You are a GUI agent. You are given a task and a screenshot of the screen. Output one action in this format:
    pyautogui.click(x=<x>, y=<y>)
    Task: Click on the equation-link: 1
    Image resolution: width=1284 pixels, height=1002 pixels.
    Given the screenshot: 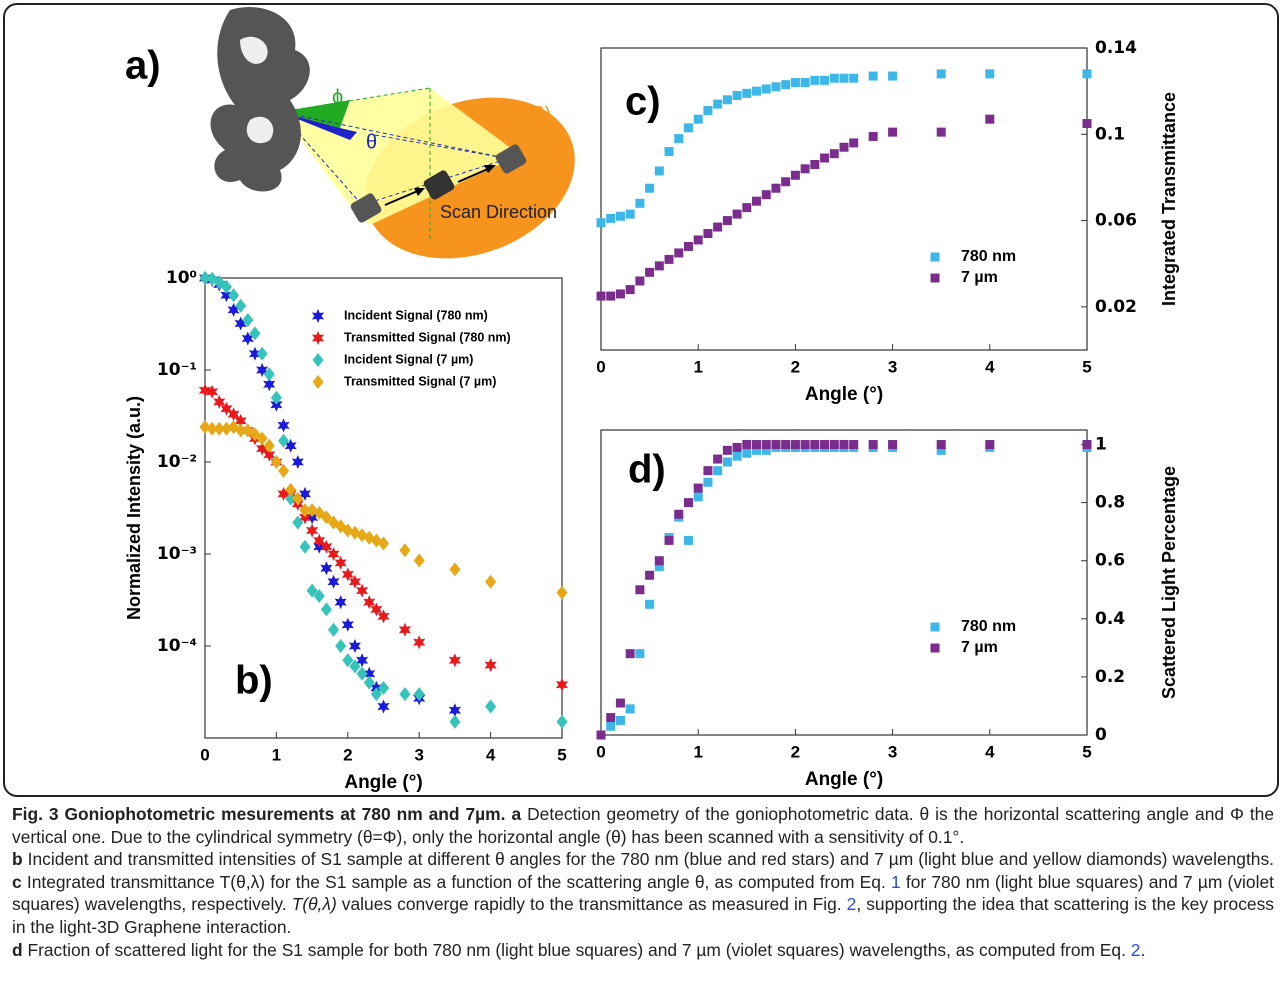 What is the action you would take?
    pyautogui.click(x=895, y=881)
    